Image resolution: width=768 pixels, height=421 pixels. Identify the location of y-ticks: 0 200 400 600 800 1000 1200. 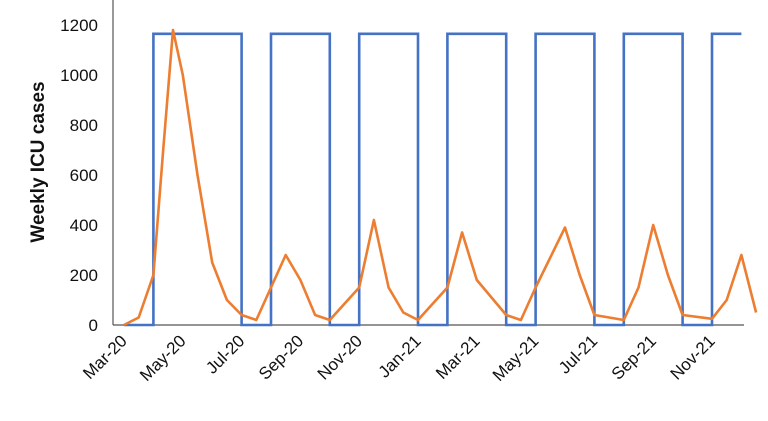
(79, 175).